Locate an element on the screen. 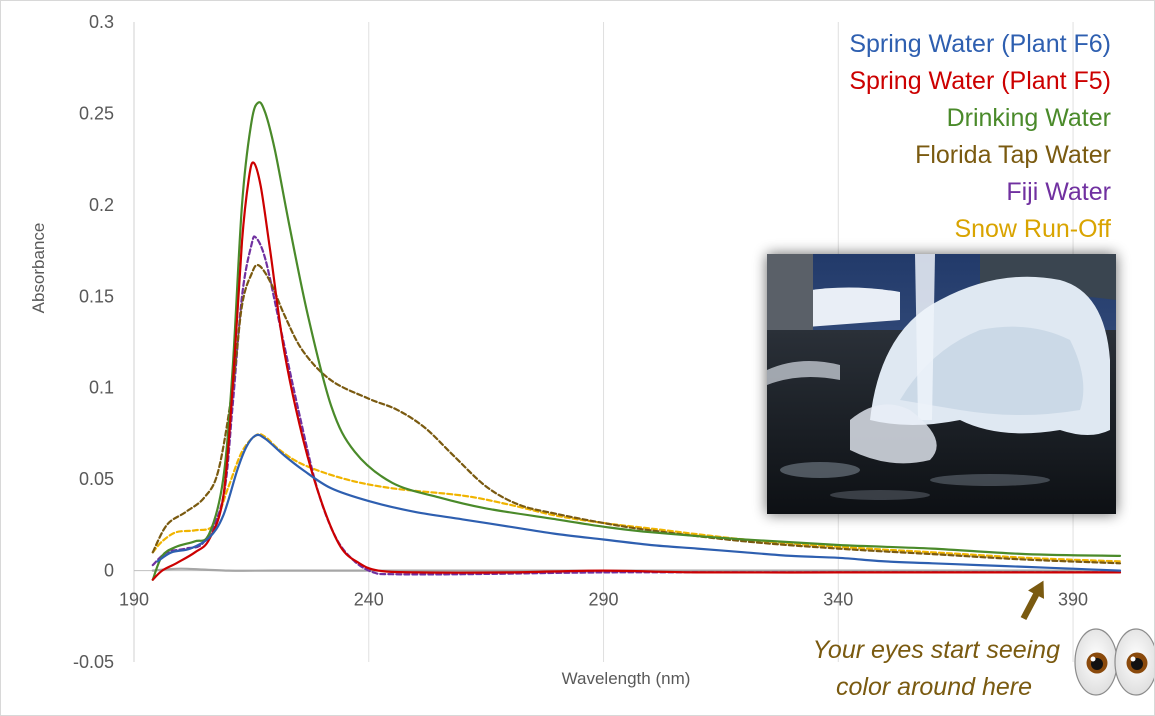 This screenshot has height=716, width=1155. x-tick-label: 290 is located at coordinates (604, 600).